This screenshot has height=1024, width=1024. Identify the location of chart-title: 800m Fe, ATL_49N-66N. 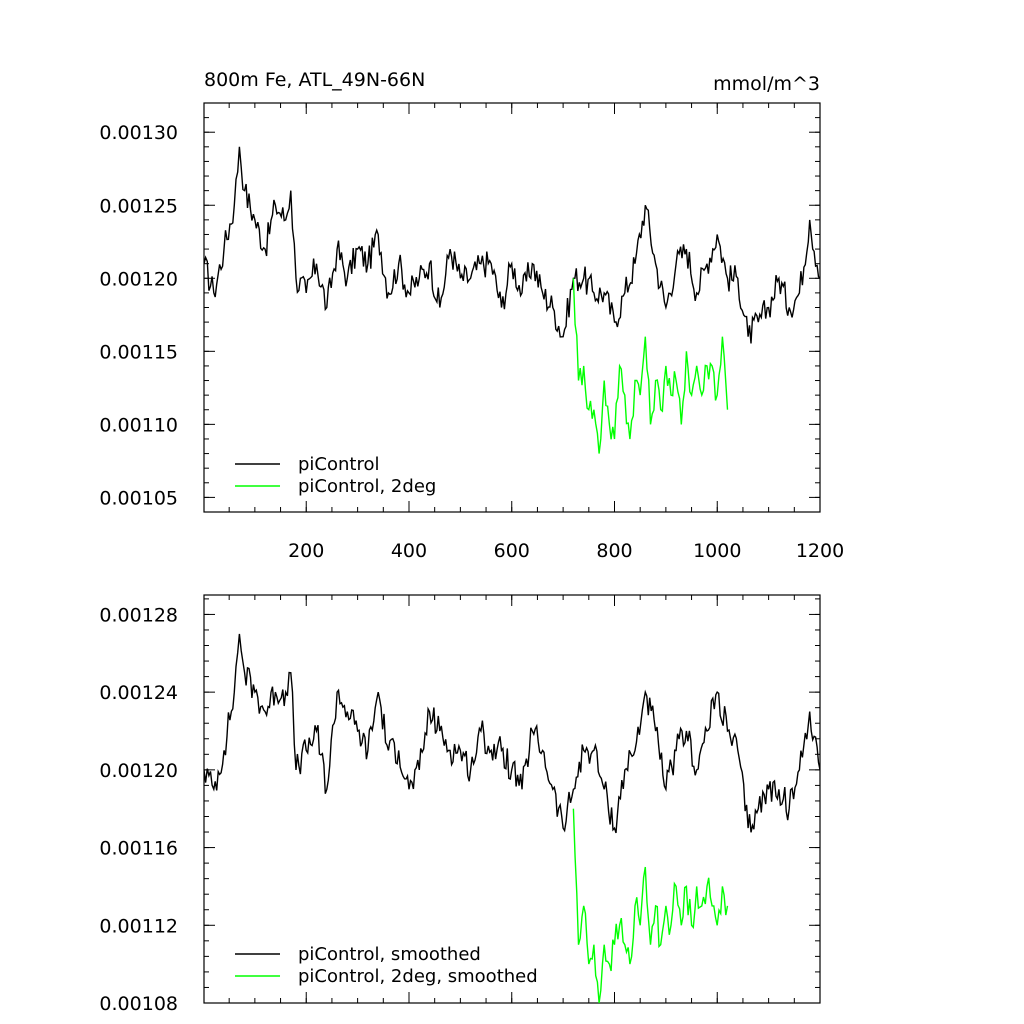
(314, 80).